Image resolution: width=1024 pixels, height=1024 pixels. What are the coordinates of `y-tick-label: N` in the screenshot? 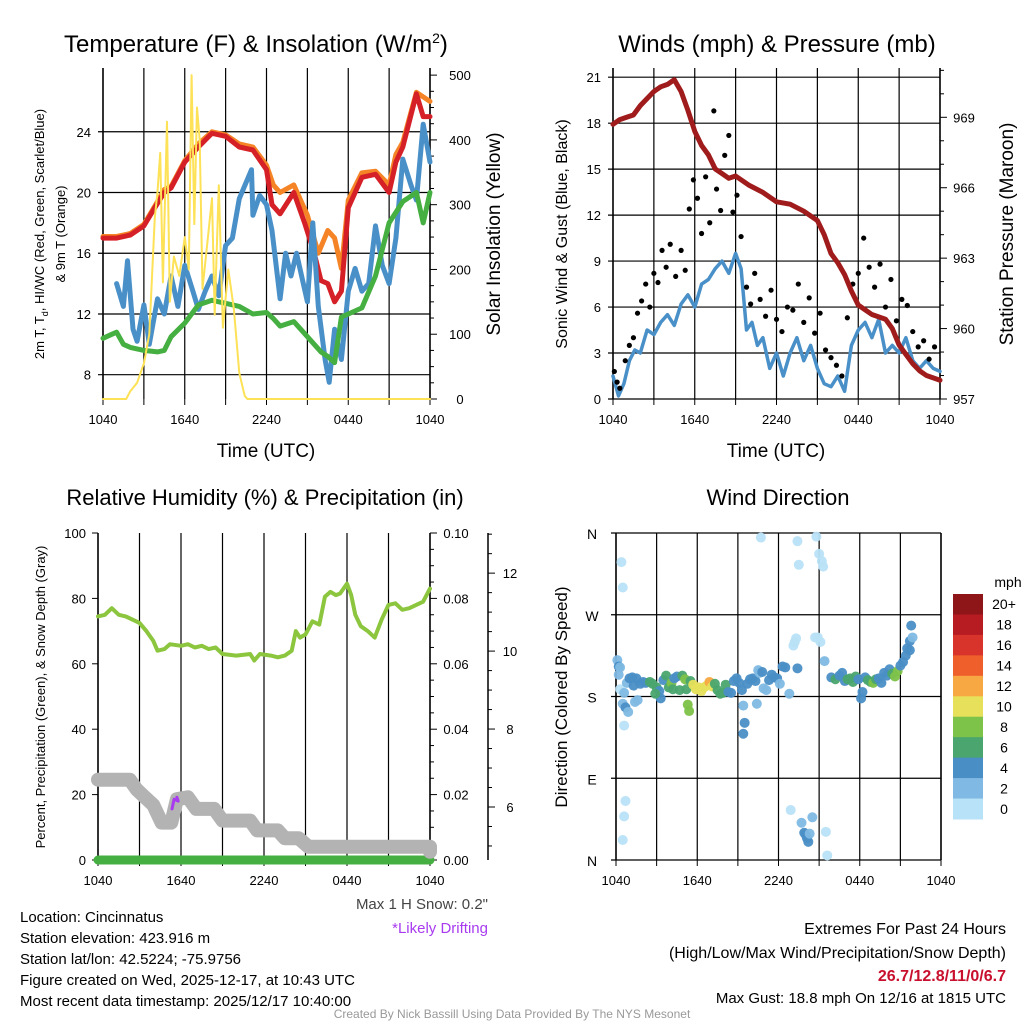 It's located at (592, 861).